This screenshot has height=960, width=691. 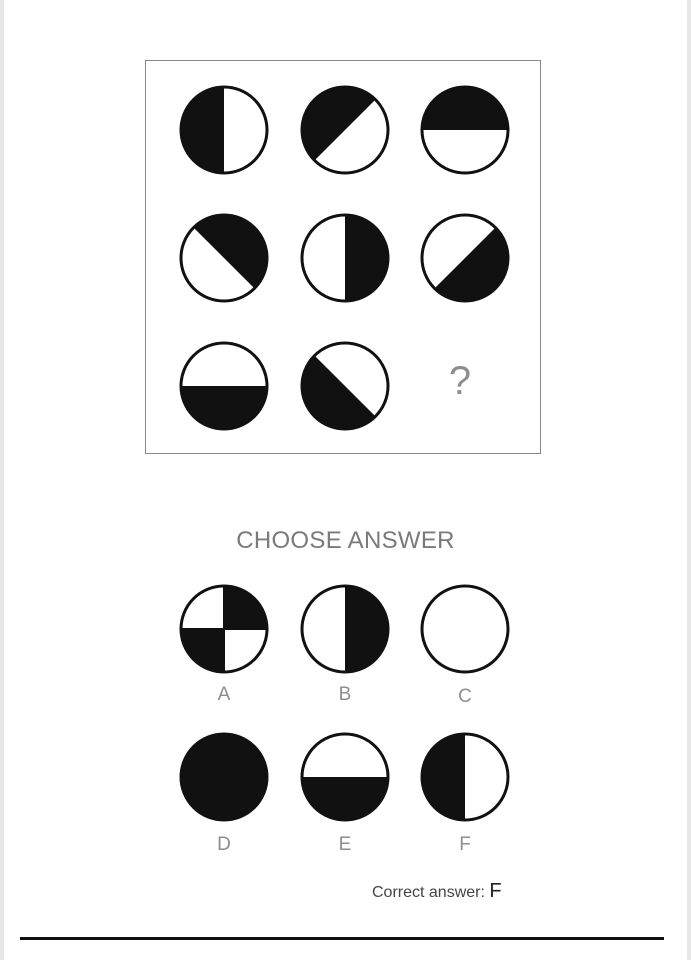 What do you see at coordinates (465, 844) in the screenshot?
I see `option-f-label: F` at bounding box center [465, 844].